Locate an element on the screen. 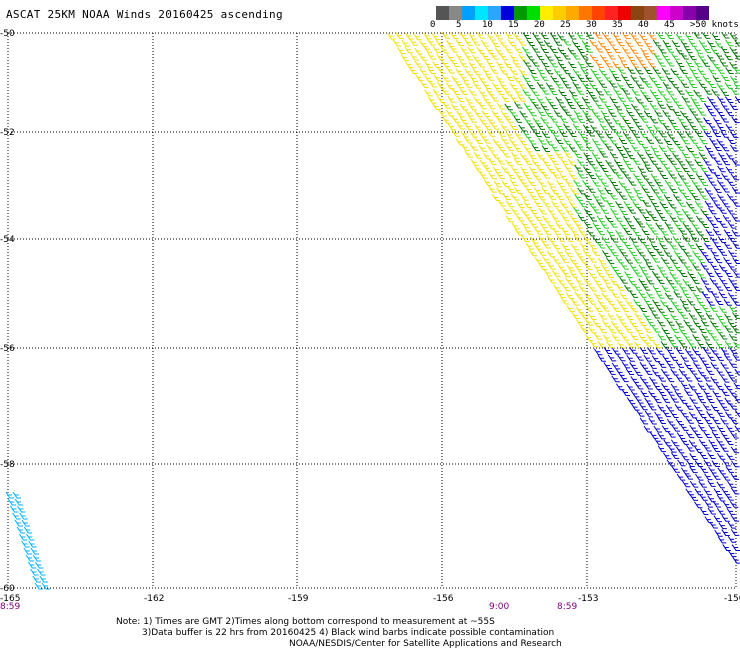  colorbar-label: 15 is located at coordinates (513, 25).